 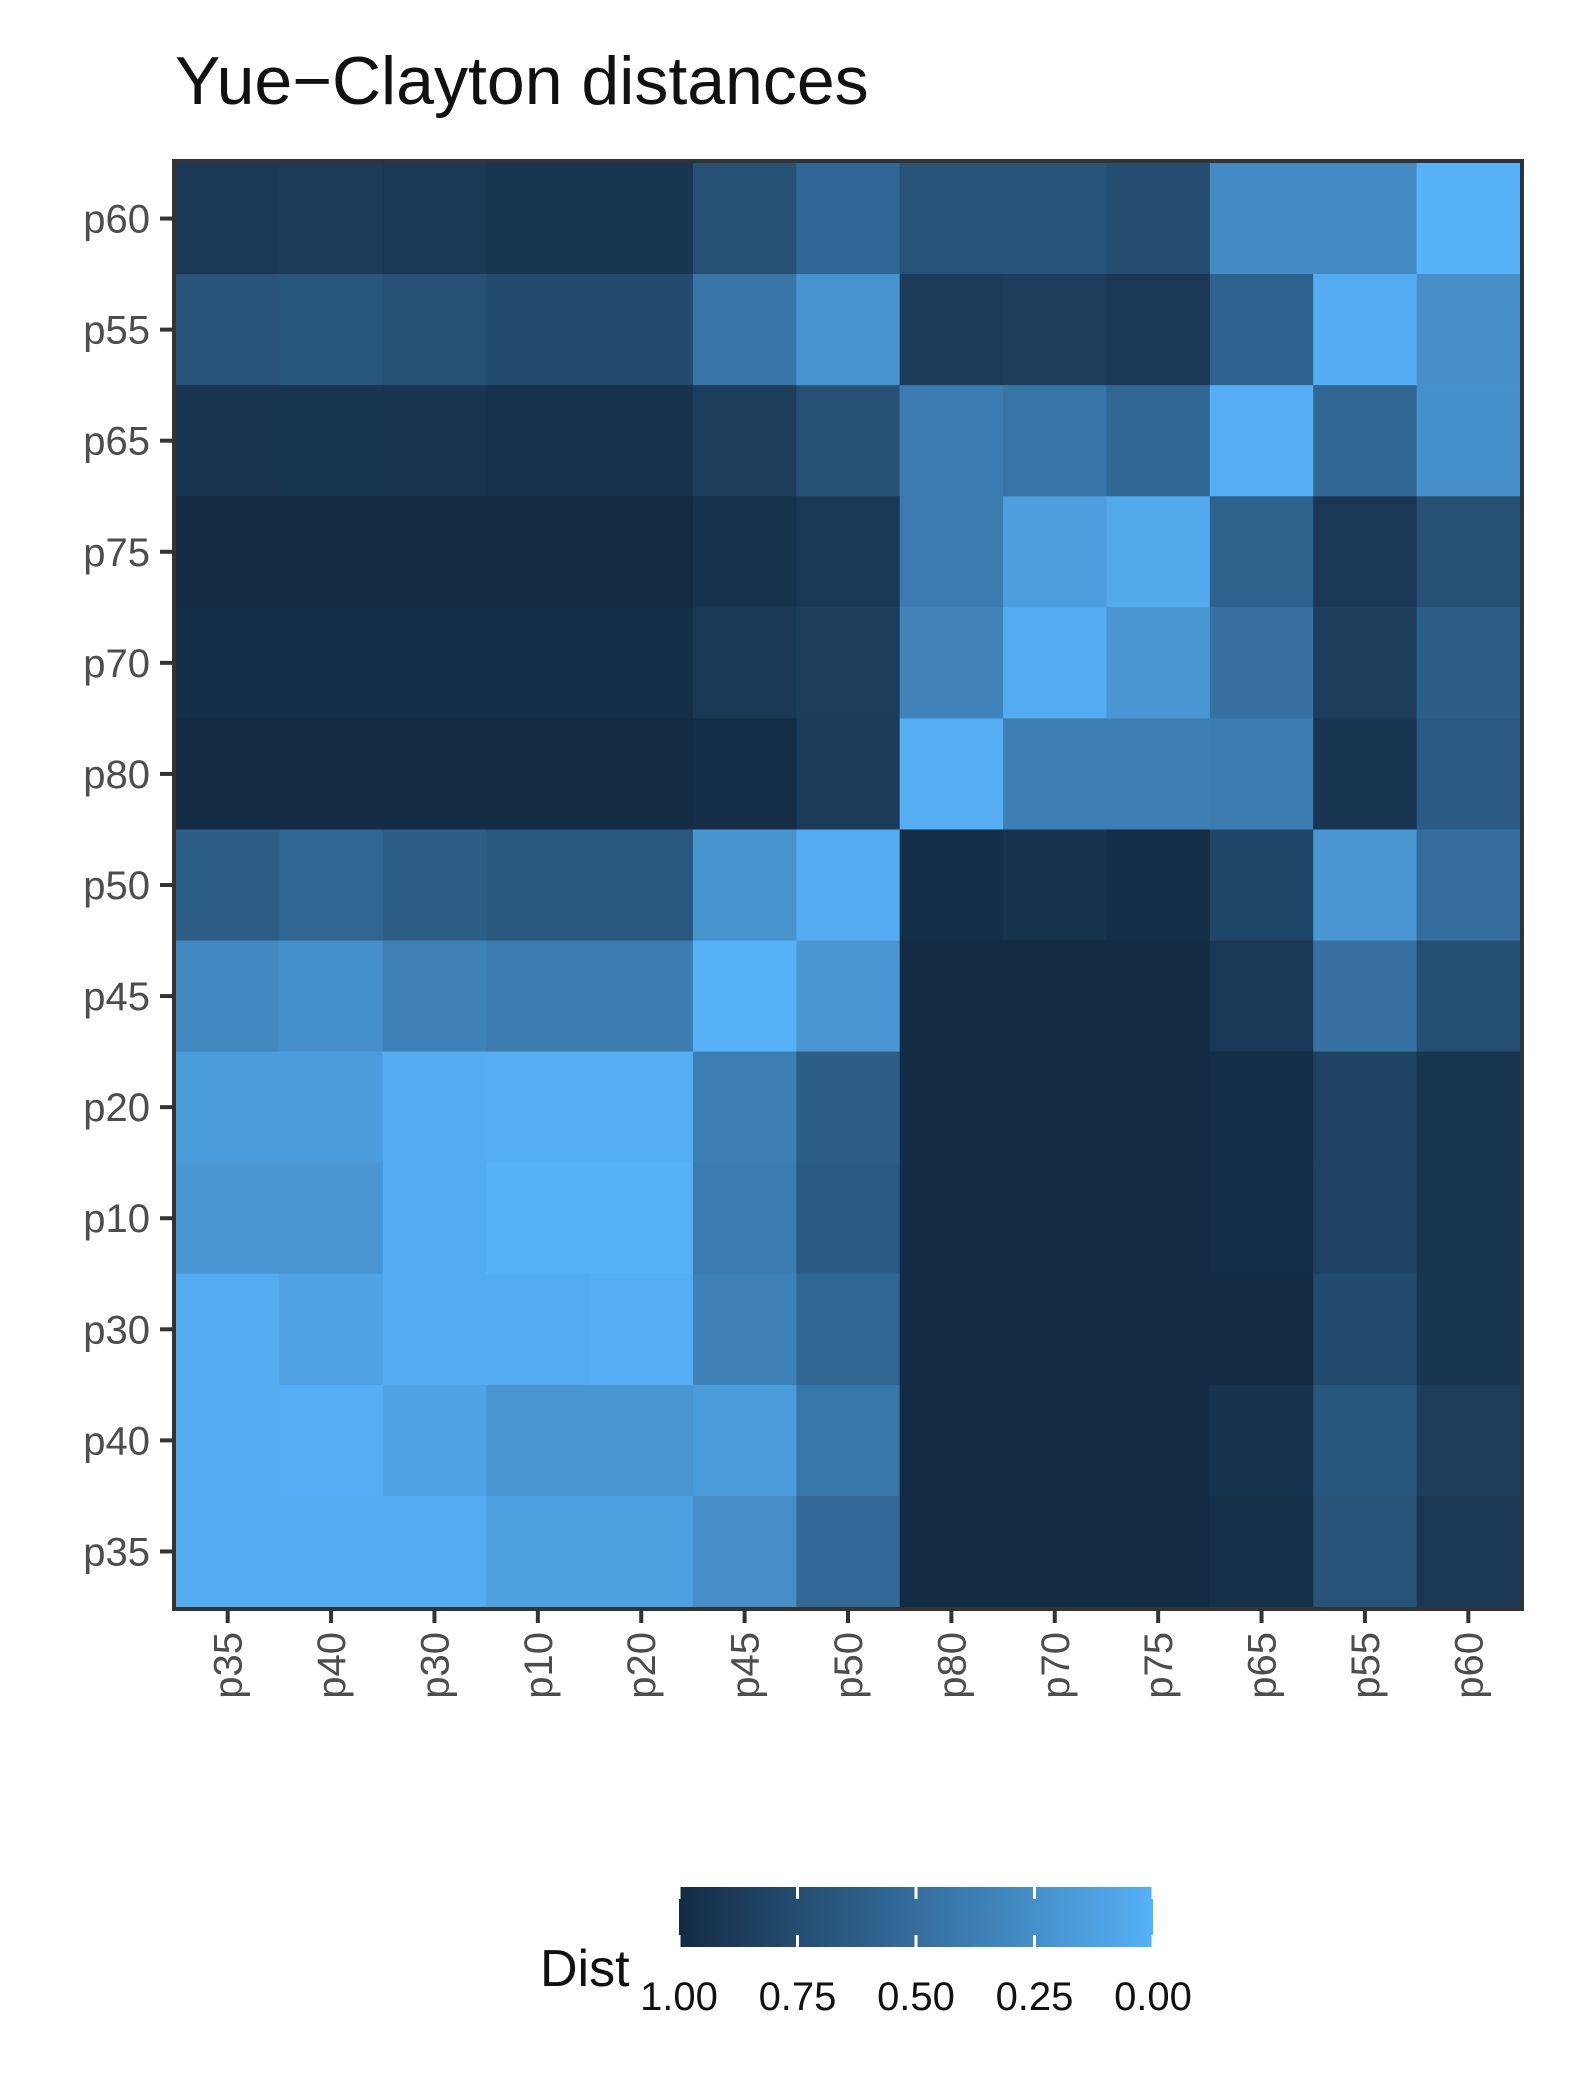 I want to click on heatmap-cell-p80-p10, so click(x=538, y=774).